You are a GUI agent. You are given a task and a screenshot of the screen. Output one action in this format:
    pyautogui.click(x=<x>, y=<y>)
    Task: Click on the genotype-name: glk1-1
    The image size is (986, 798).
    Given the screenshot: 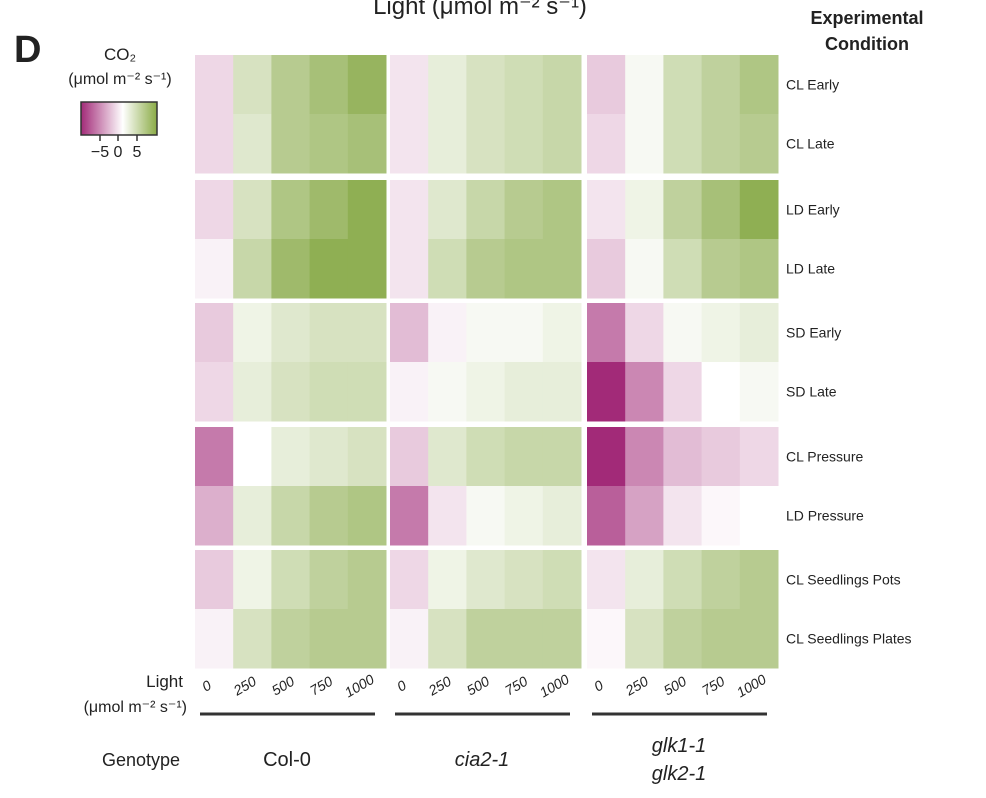 What is the action you would take?
    pyautogui.click(x=679, y=746)
    